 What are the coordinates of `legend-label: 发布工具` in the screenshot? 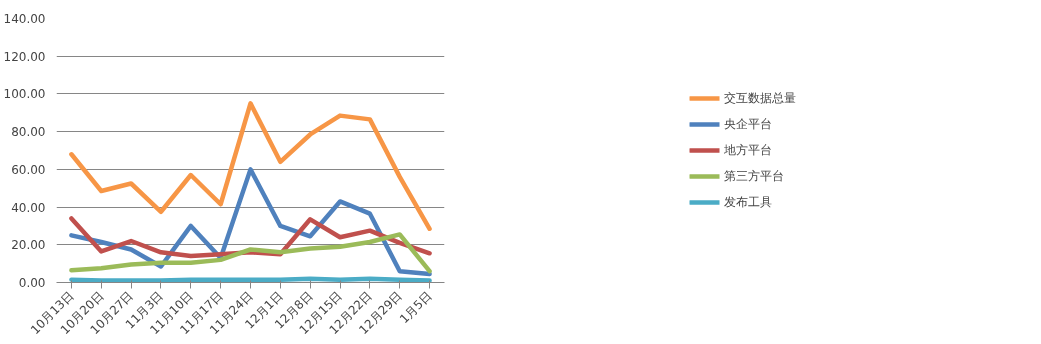 It's located at (748, 202).